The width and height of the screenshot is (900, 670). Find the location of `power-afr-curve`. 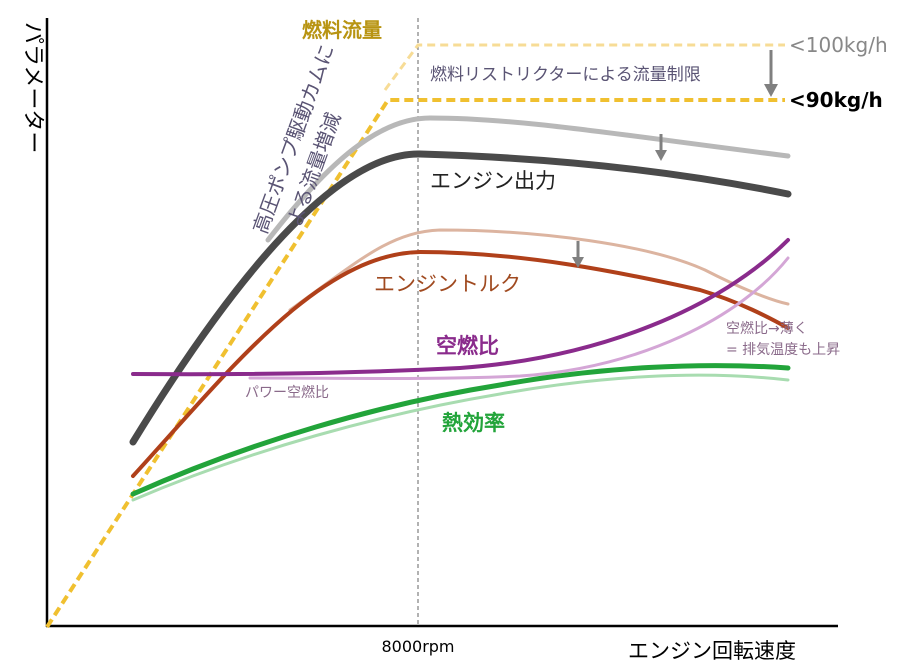

power-afr-curve is located at coordinates (519, 318).